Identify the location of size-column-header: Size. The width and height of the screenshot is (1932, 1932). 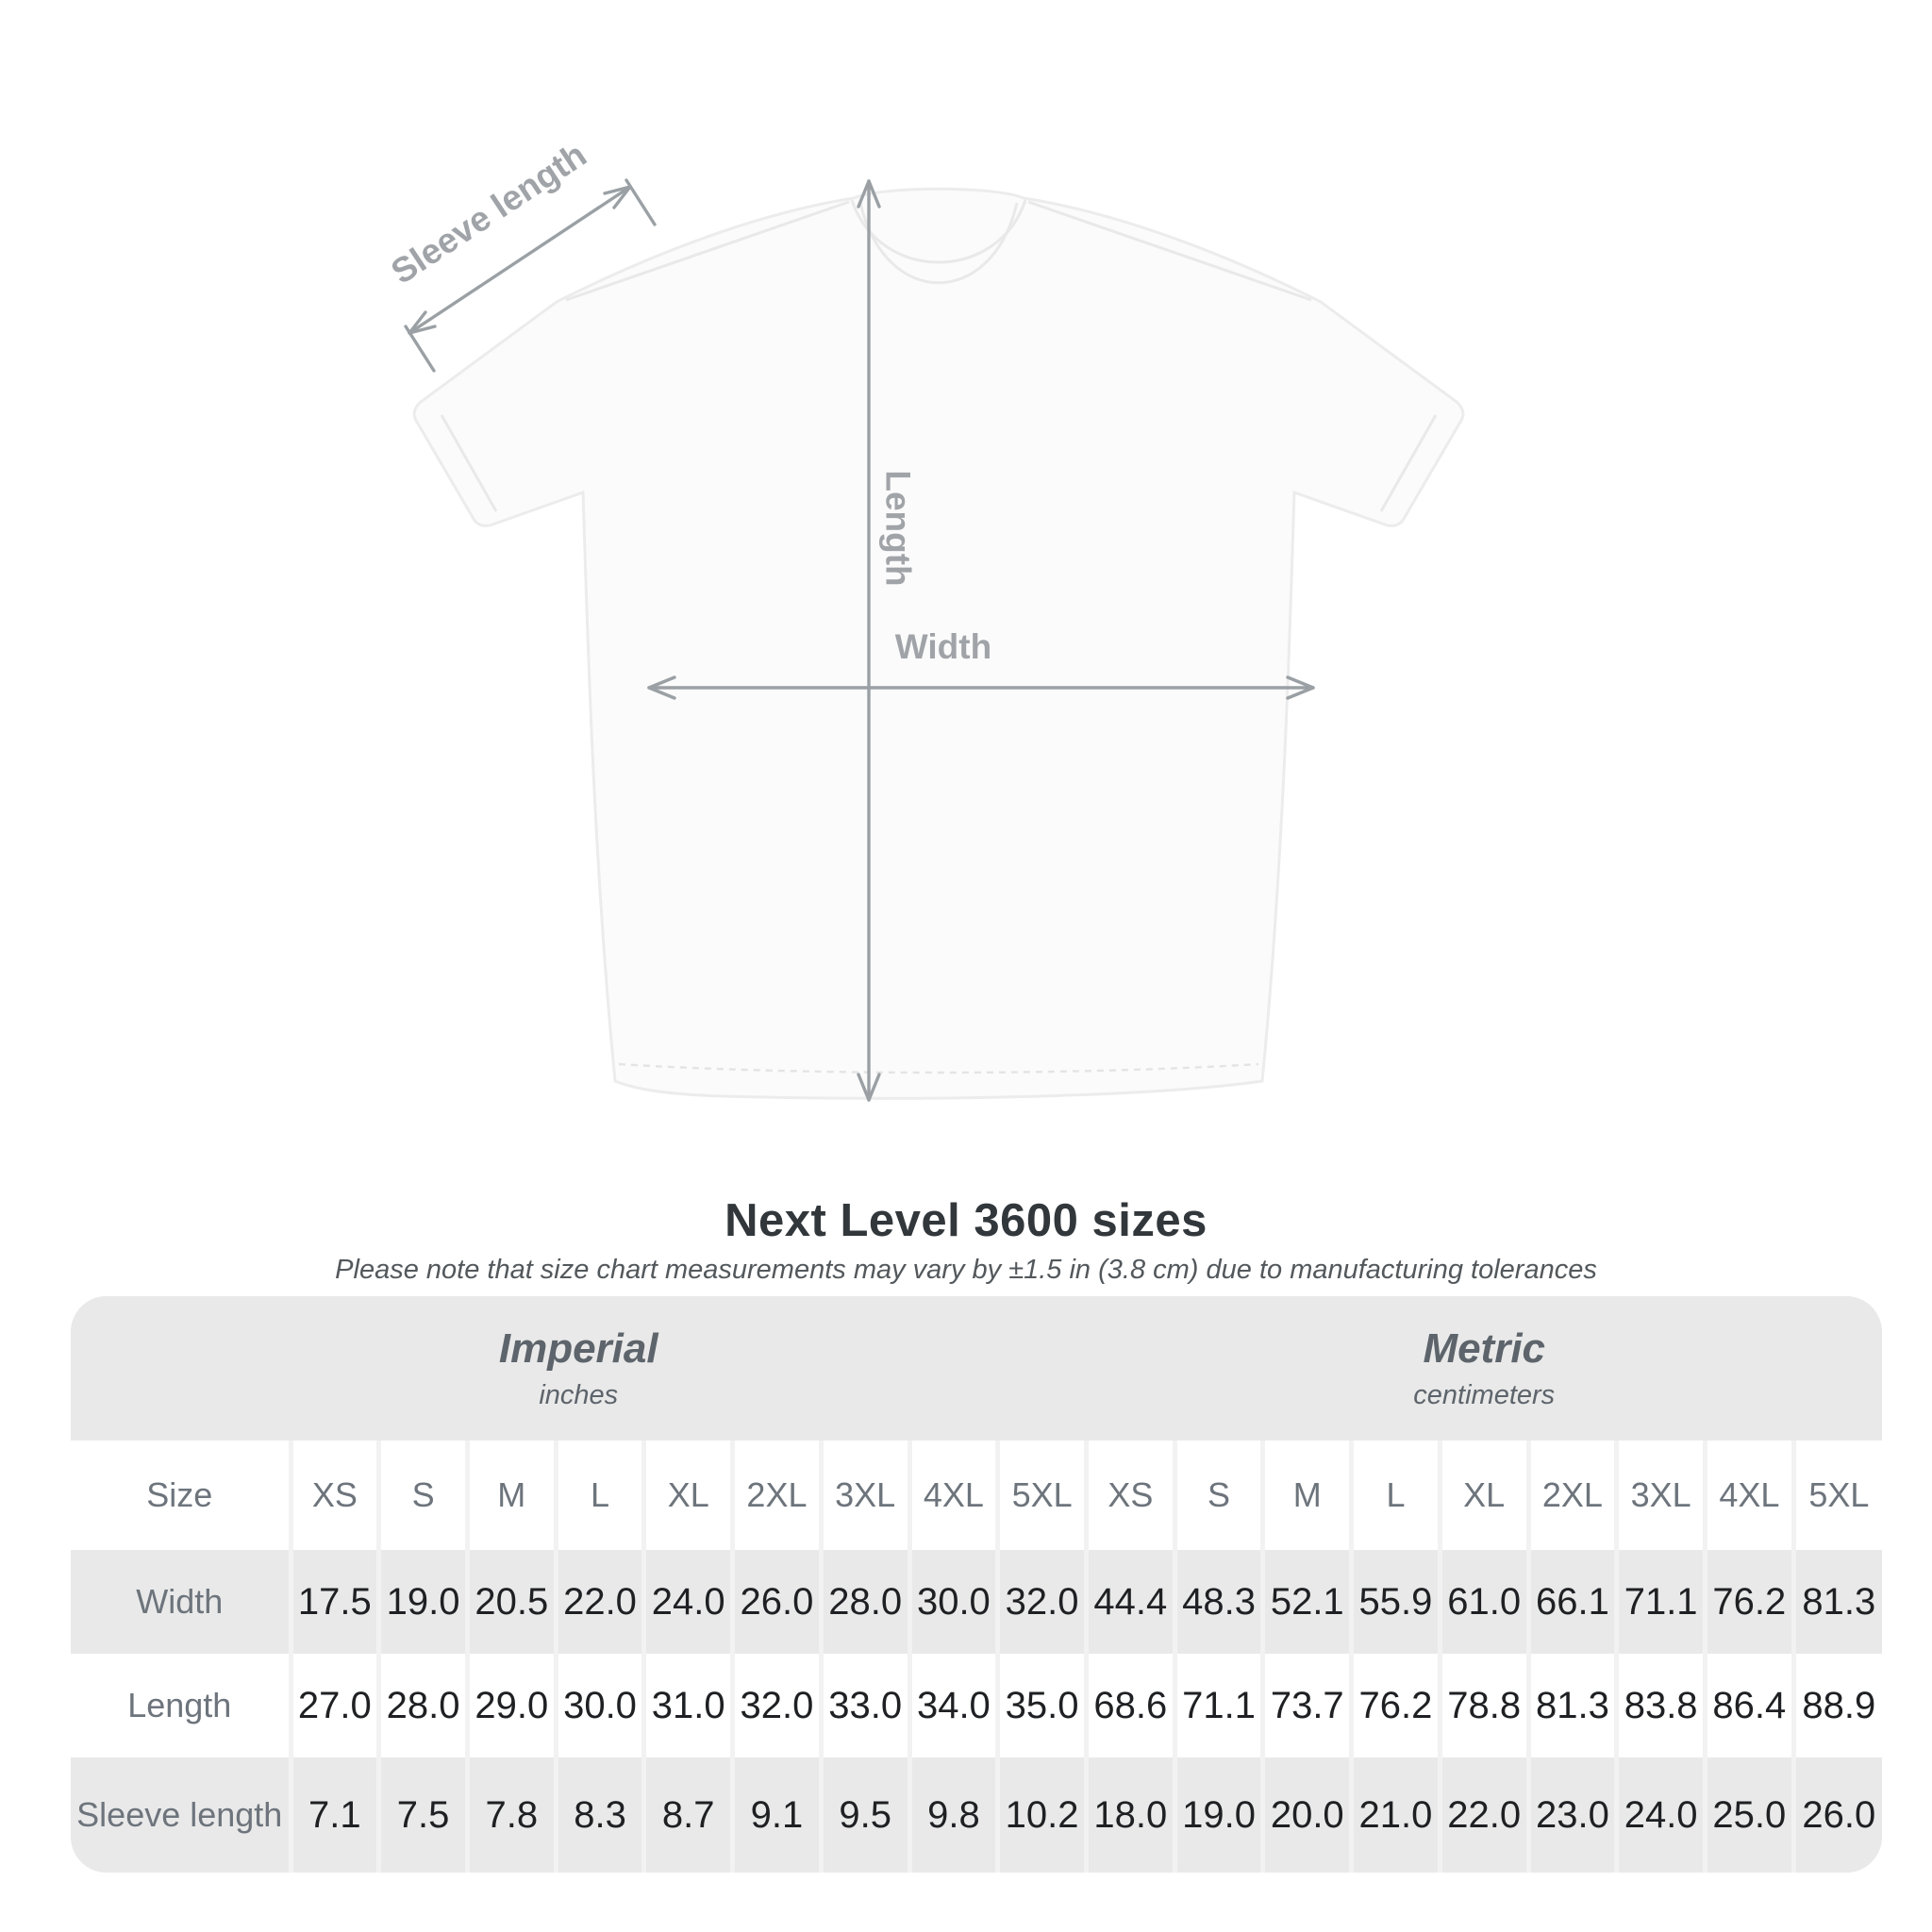
(181, 1496).